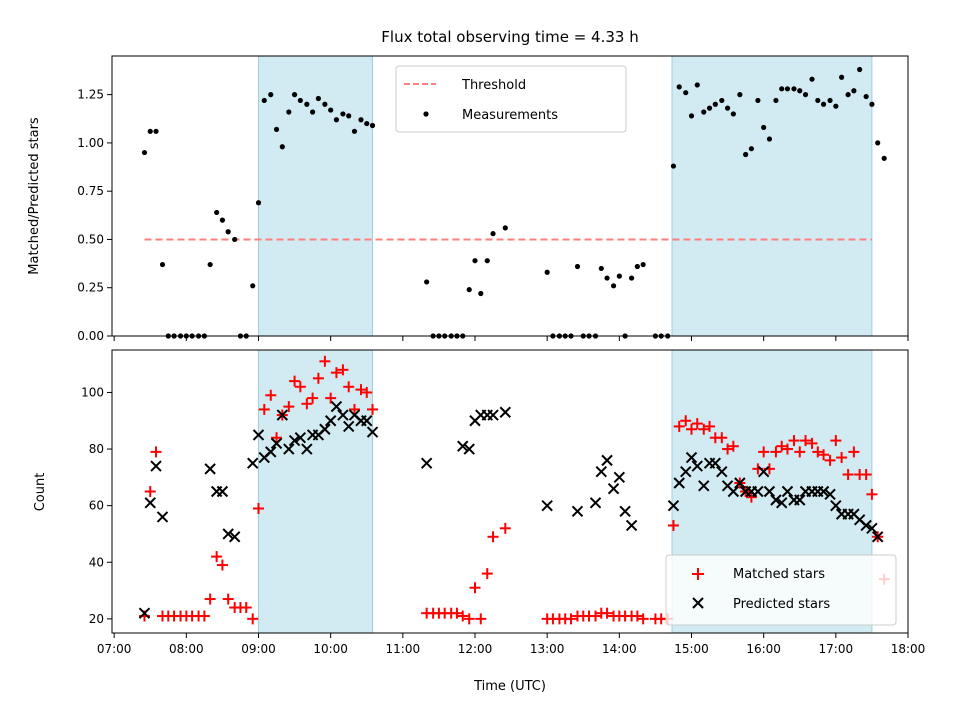 This screenshot has width=960, height=720. Describe the element at coordinates (90, 288) in the screenshot. I see `y-tick-label: 0.25` at that location.